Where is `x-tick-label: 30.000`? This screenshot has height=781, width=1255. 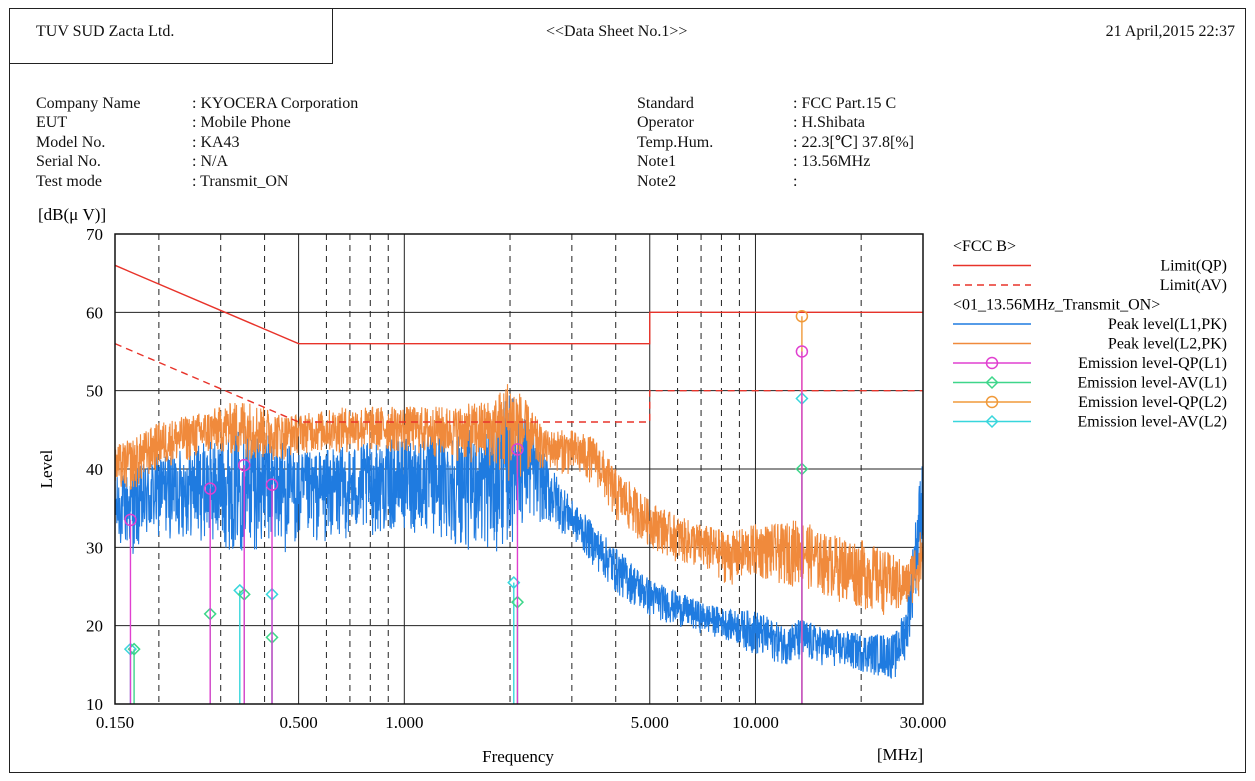
x-tick-label: 30.000 is located at coordinates (923, 722).